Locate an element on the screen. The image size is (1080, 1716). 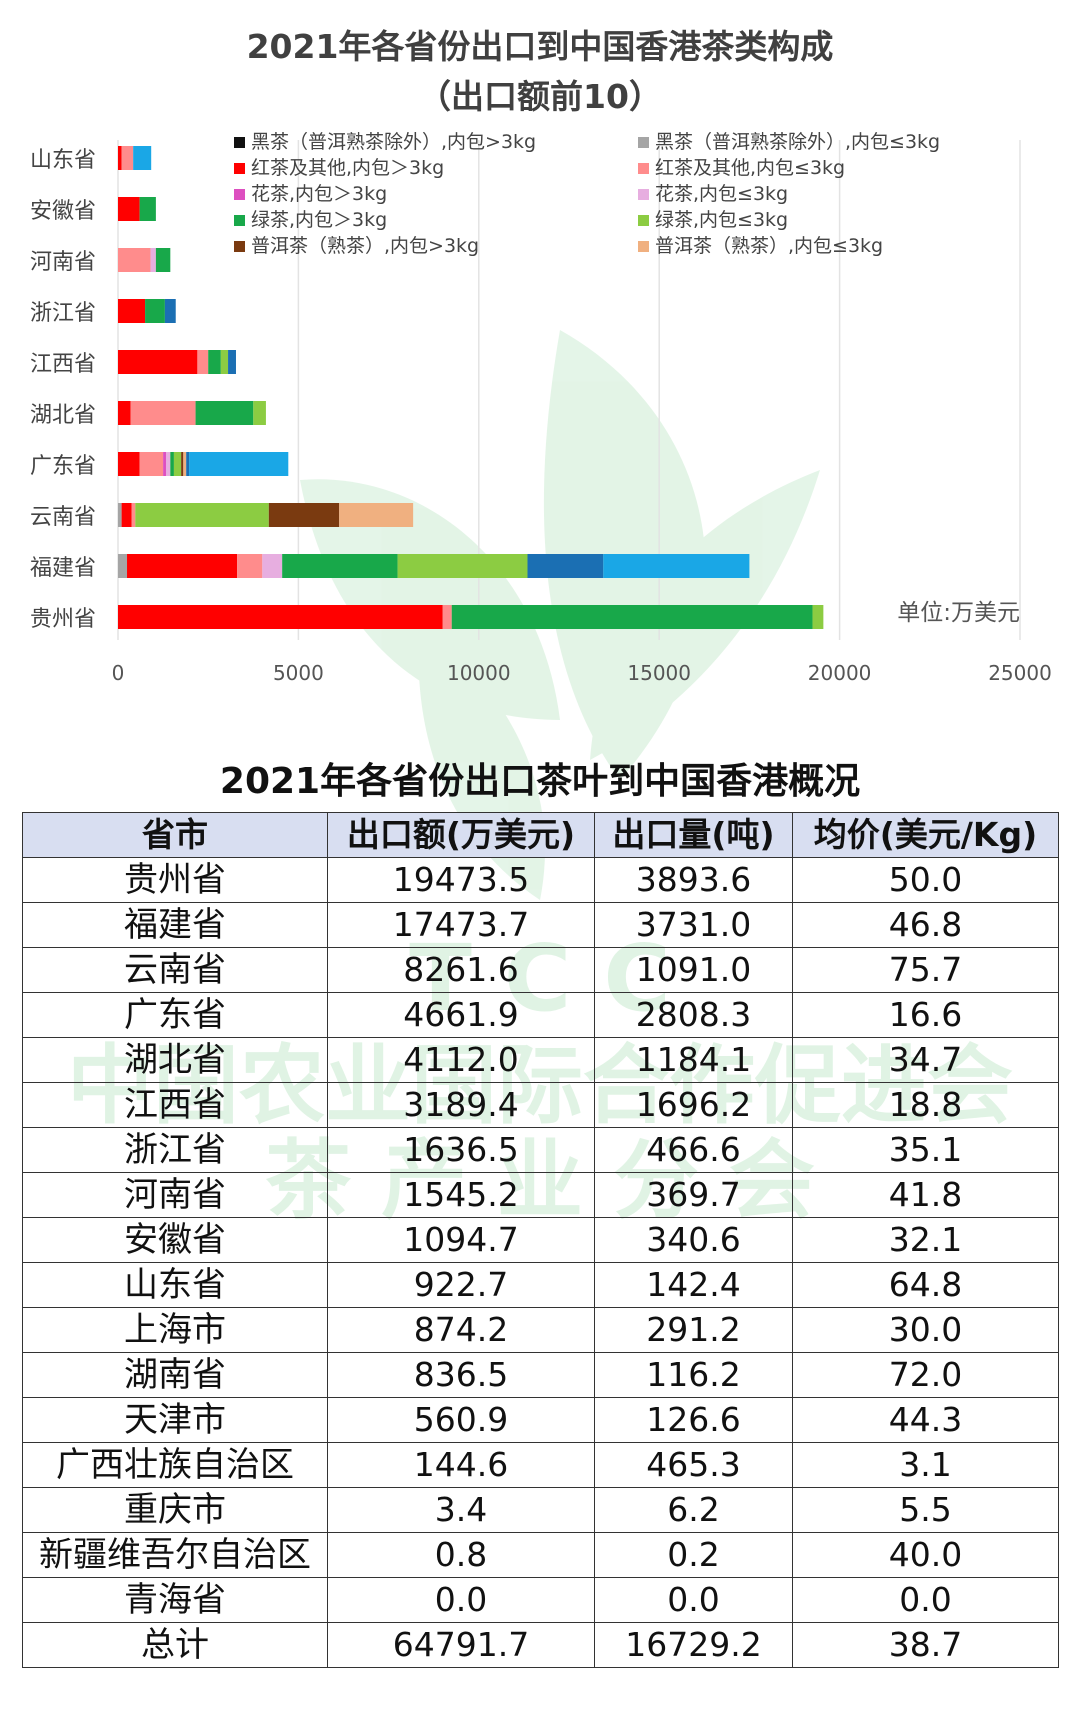
cell-province: 上海市 is located at coordinates (175, 1330).